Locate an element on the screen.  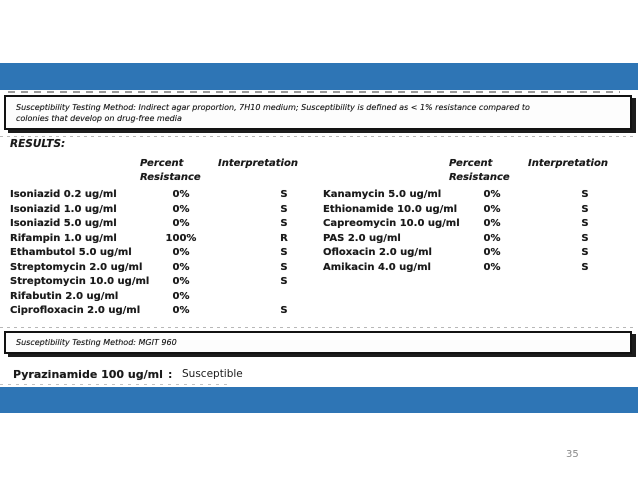
table-row: Streptomycin 10.0 ug/ml 0% S is located at coordinates (162, 283).